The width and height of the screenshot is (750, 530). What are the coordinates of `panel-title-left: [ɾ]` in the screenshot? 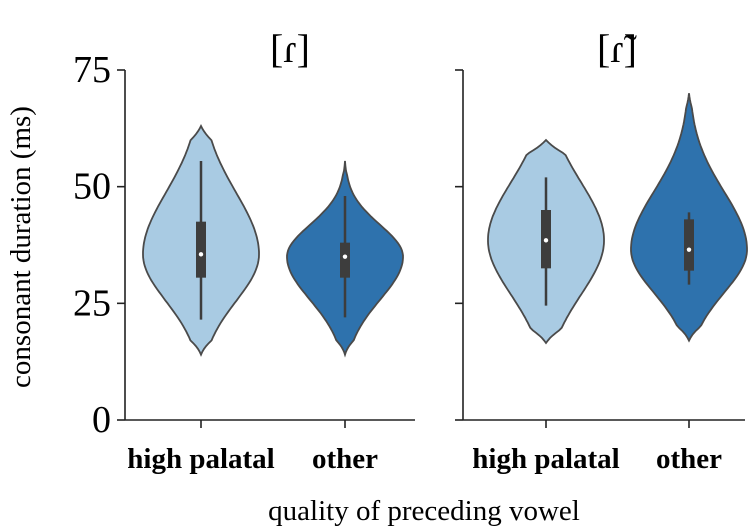 It's located at (290, 48).